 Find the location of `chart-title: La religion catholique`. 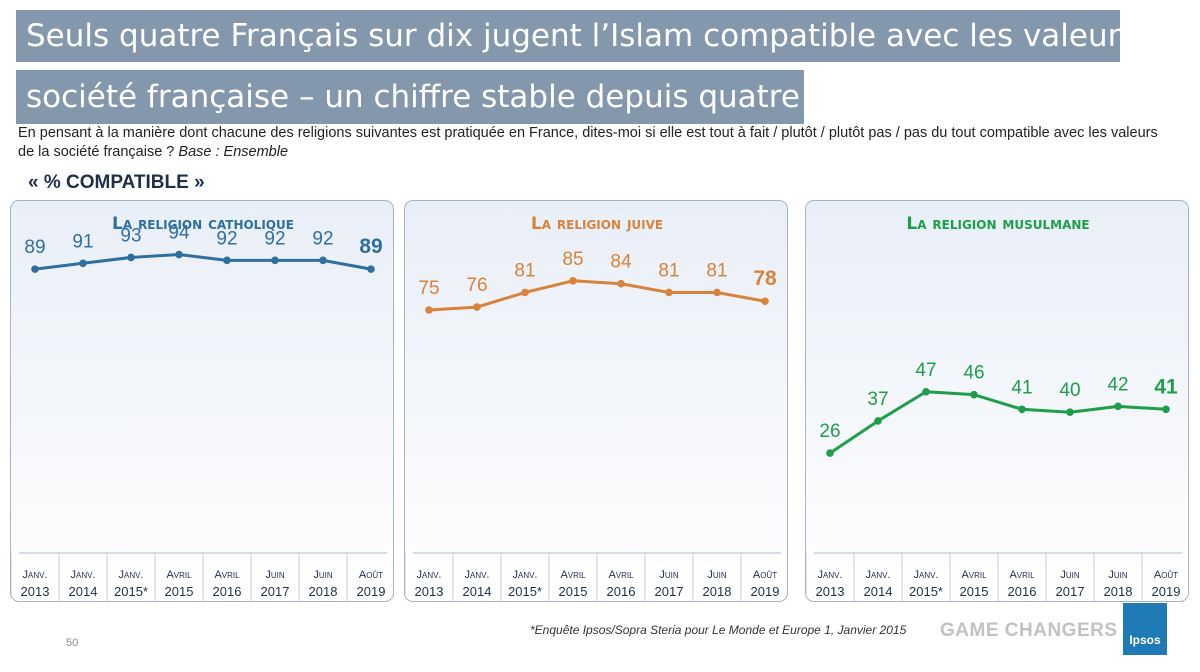

chart-title: La religion catholique is located at coordinates (203, 224).